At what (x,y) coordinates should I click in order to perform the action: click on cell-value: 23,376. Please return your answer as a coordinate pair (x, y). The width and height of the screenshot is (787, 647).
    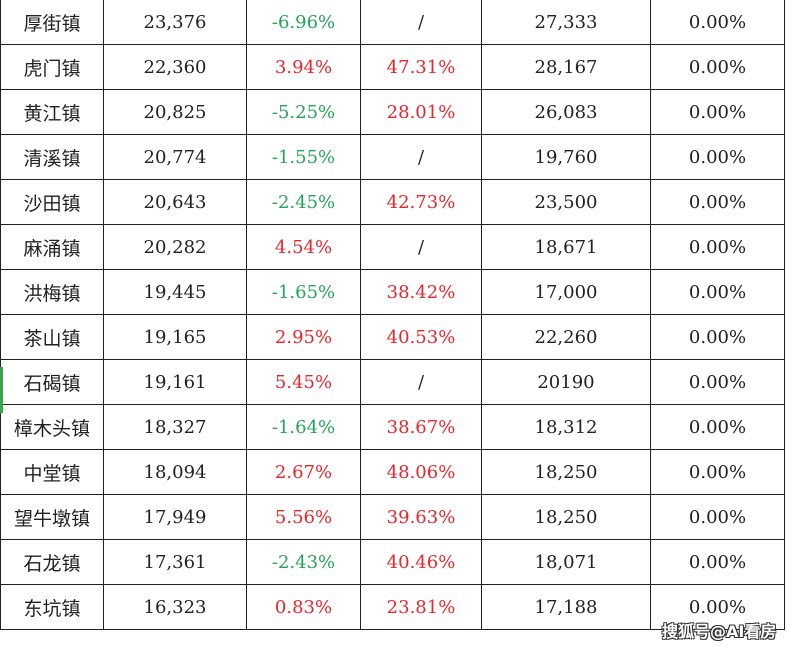
    Looking at the image, I should click on (175, 22).